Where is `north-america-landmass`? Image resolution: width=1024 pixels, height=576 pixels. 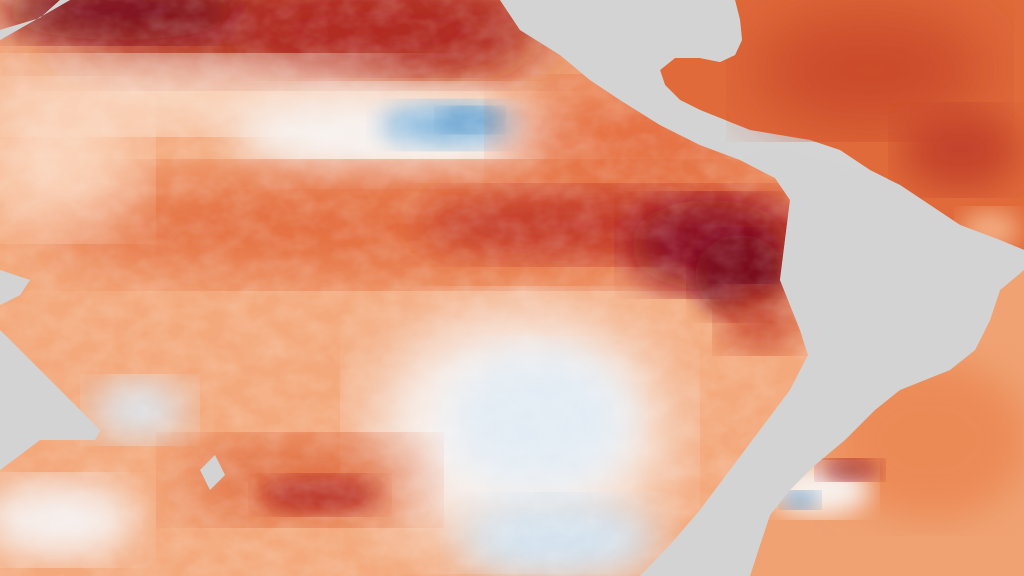 north-america-landmass is located at coordinates (621, 80).